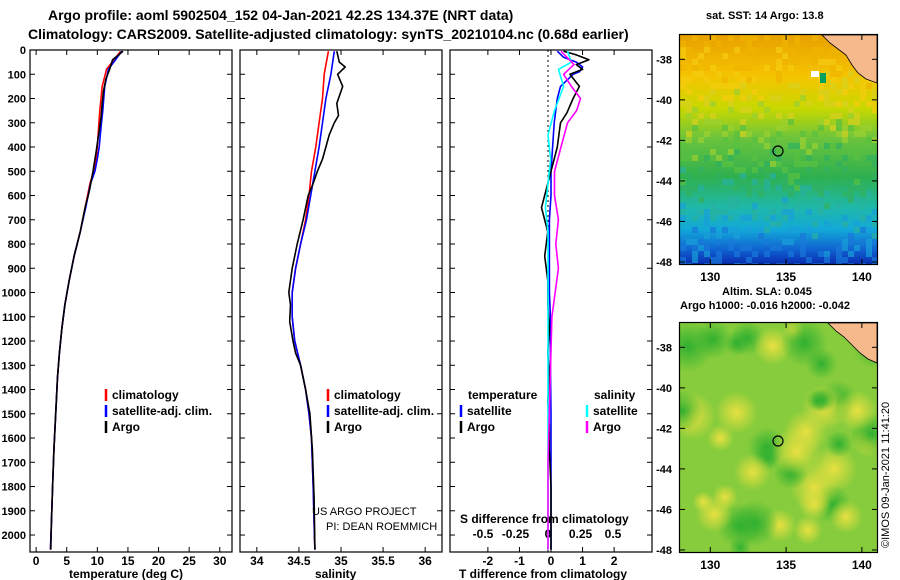 This screenshot has width=900, height=580. Describe the element at coordinates (503, 395) in the screenshot. I see `legend-diff-temperature: temperature` at that location.